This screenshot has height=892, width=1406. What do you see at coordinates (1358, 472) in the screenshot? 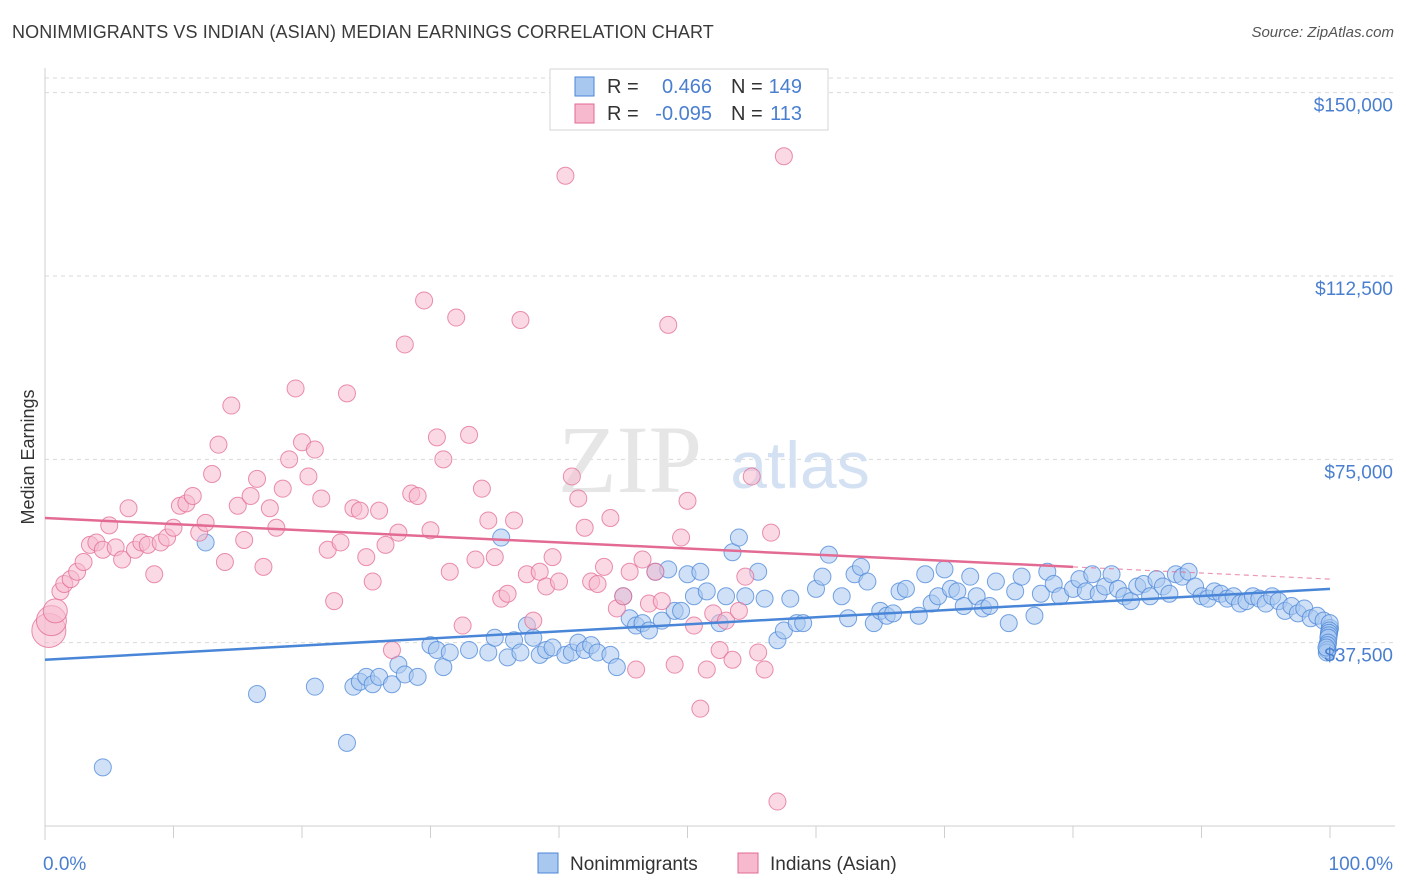
I see `y-tick-label-1: $75,000` at bounding box center [1358, 472].